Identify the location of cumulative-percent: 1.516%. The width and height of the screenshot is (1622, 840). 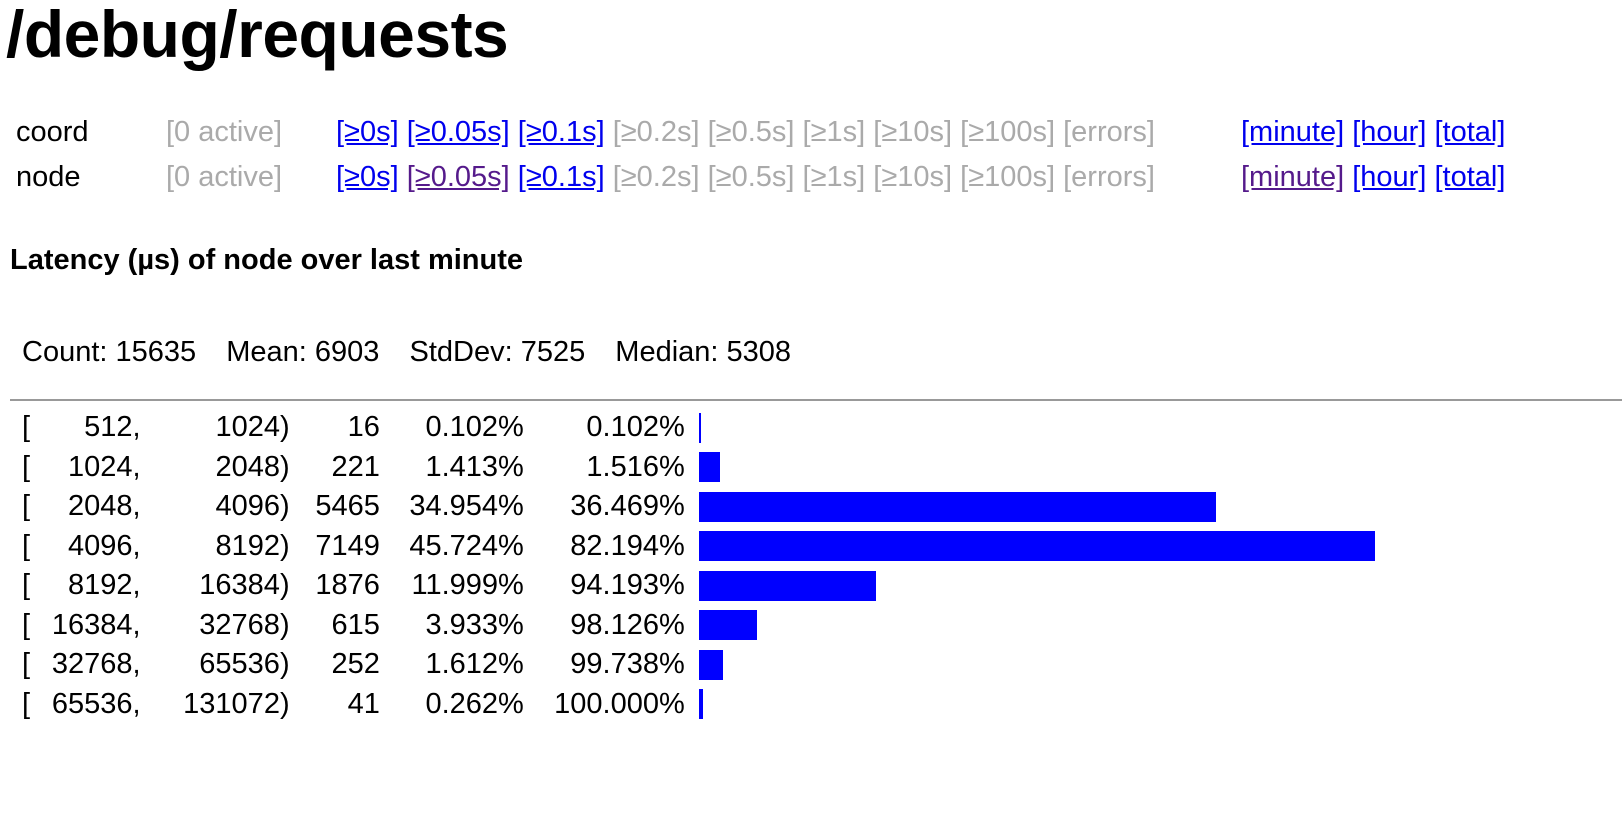
(635, 466).